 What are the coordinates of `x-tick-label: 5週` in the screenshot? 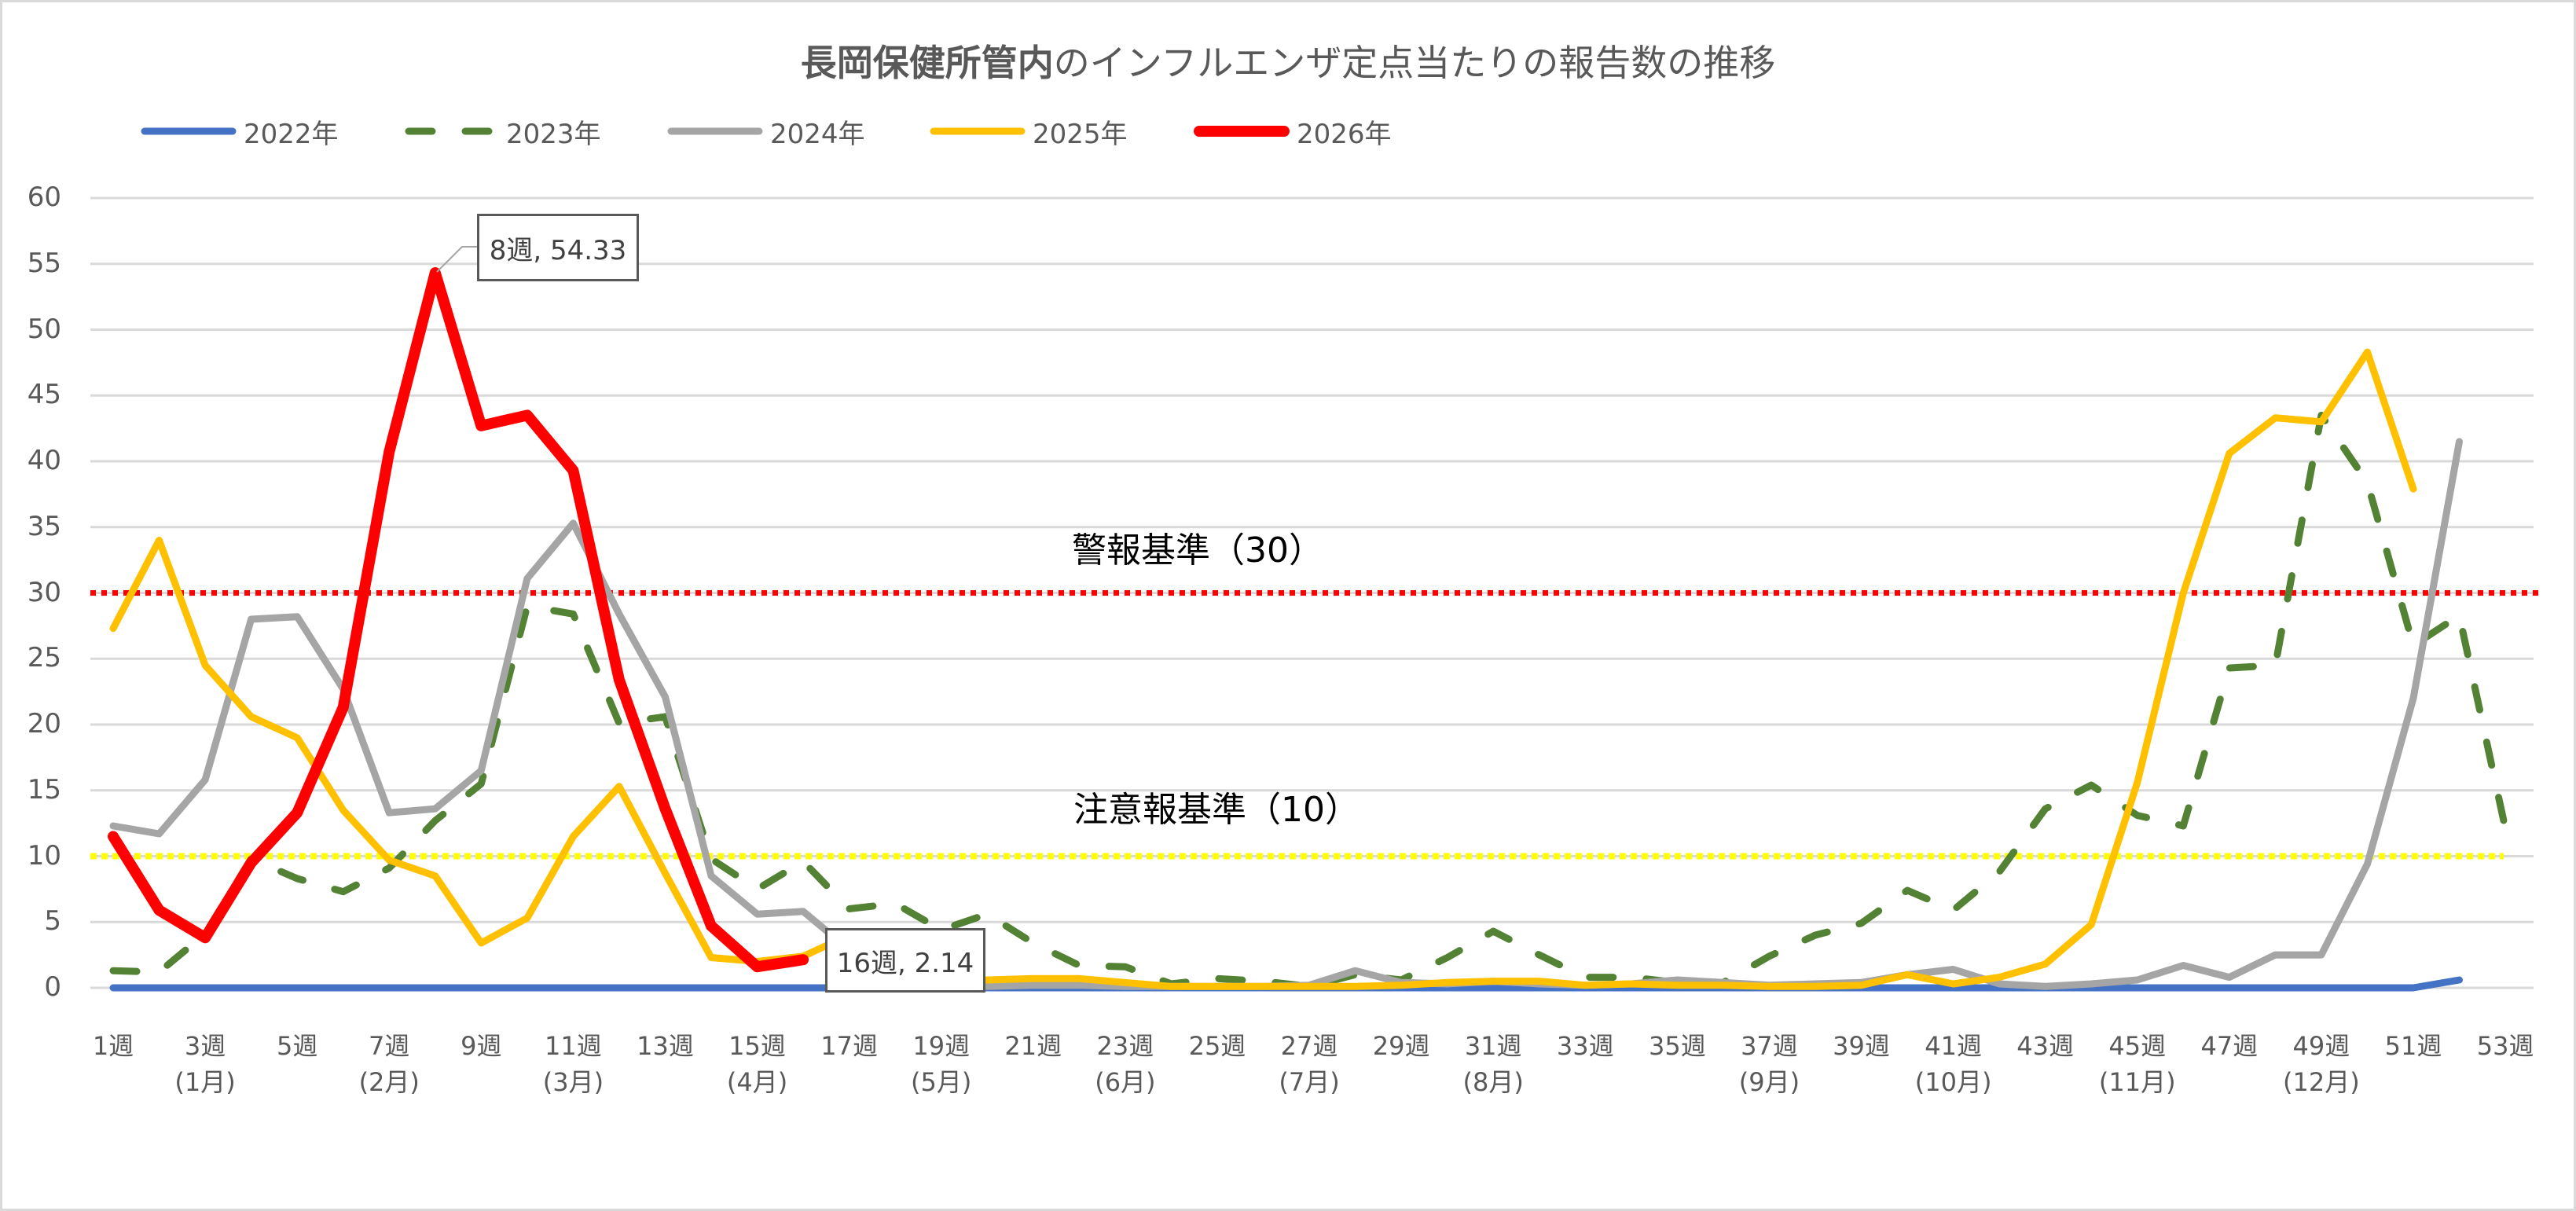 It's located at (297, 1046).